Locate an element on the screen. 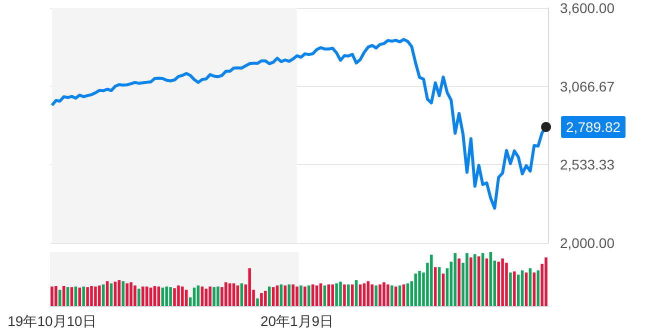 This screenshot has height=334, width=660. y-tick-label: 2,533.33 is located at coordinates (587, 164).